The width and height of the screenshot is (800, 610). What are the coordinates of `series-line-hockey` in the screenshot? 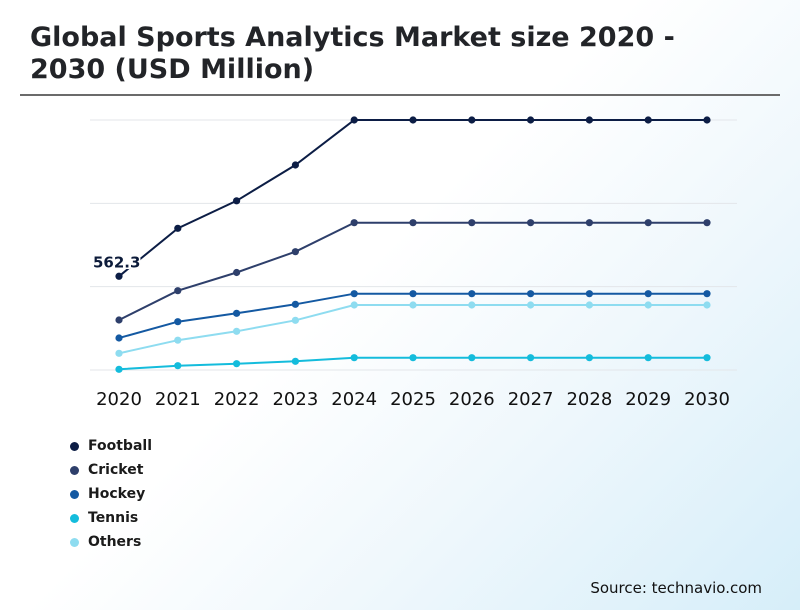 It's located at (412, 315).